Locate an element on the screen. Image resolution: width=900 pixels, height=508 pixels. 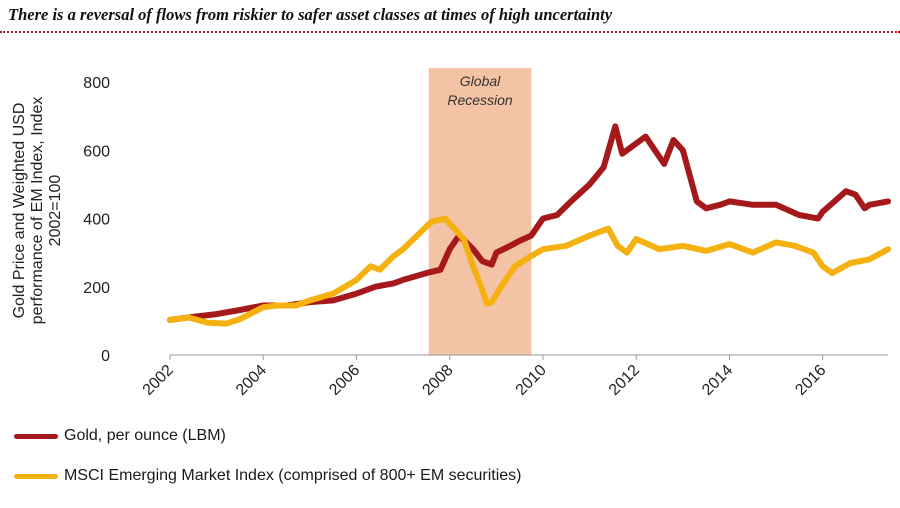
legend-swatch-gold is located at coordinates (36, 436).